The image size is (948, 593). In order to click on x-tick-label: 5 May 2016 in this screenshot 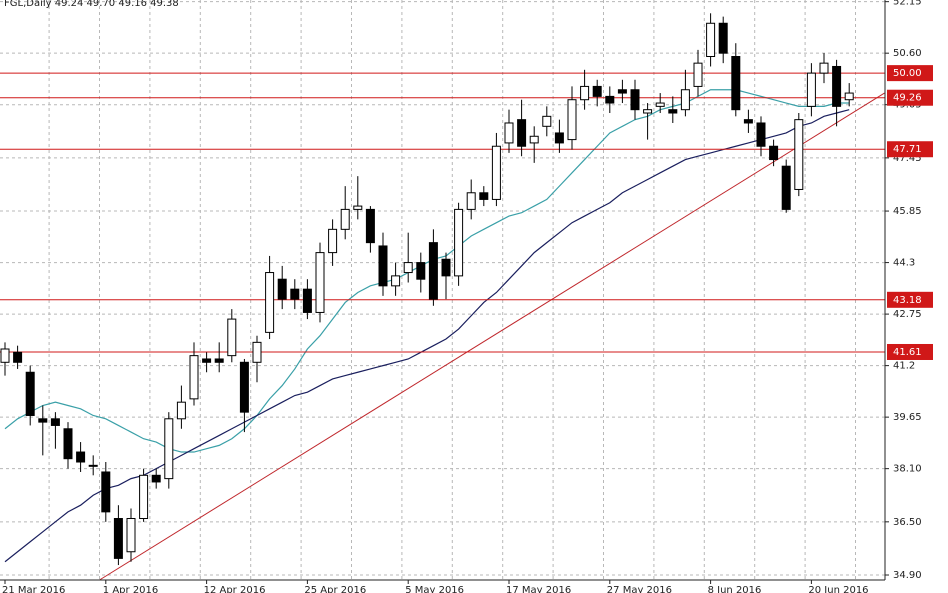, I will do `click(434, 589)`.